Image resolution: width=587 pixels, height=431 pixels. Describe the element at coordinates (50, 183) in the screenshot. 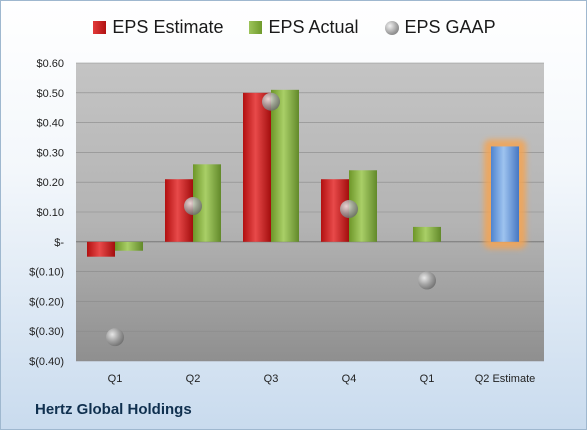

I see `y-tick-label: $0.20` at that location.